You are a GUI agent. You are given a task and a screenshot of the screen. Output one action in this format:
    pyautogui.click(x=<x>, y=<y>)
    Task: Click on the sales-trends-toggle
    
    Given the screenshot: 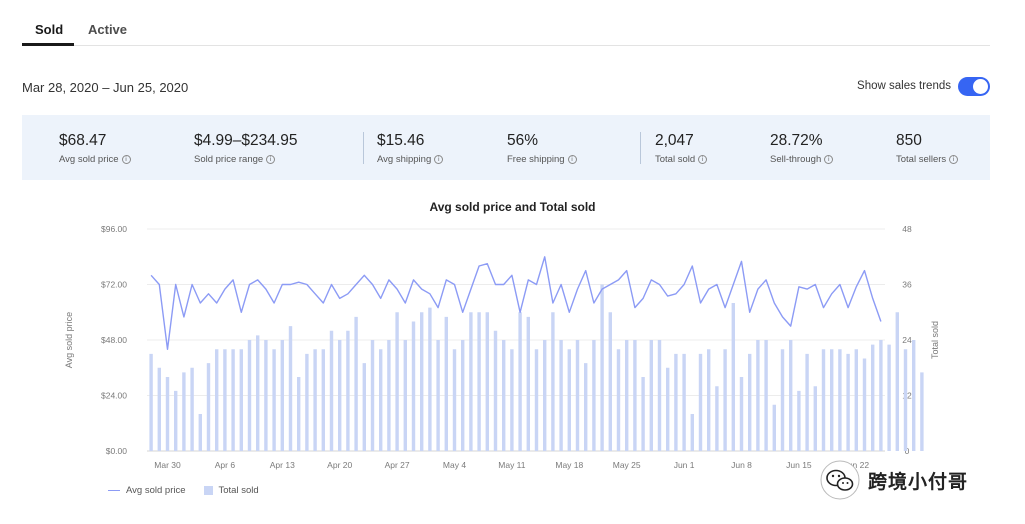 What is the action you would take?
    pyautogui.click(x=974, y=86)
    